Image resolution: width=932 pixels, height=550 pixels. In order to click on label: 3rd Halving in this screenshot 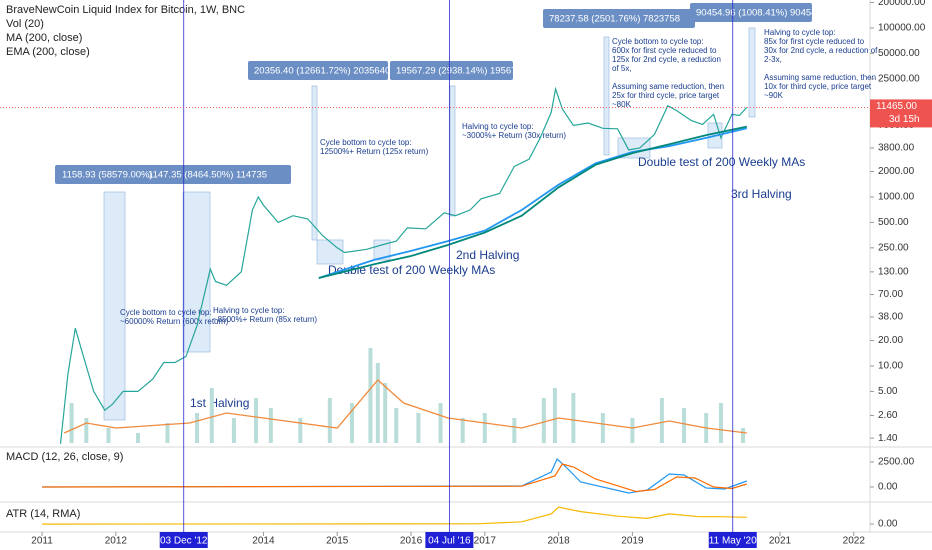, I will do `click(761, 194)`.